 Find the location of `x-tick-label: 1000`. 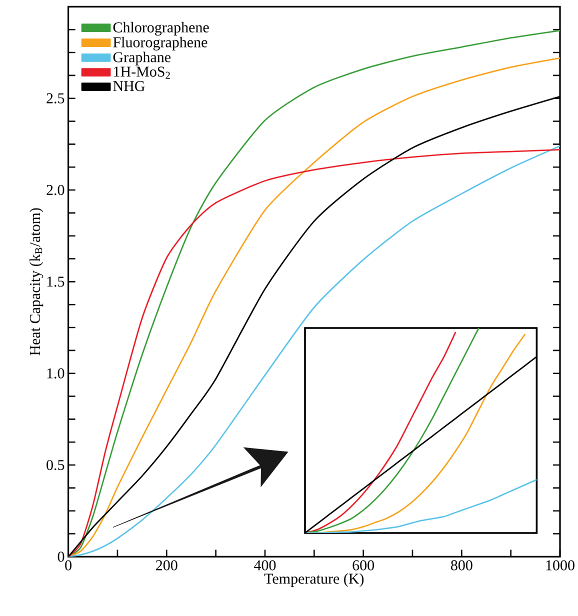

x-tick-label: 1000 is located at coordinates (560, 565).